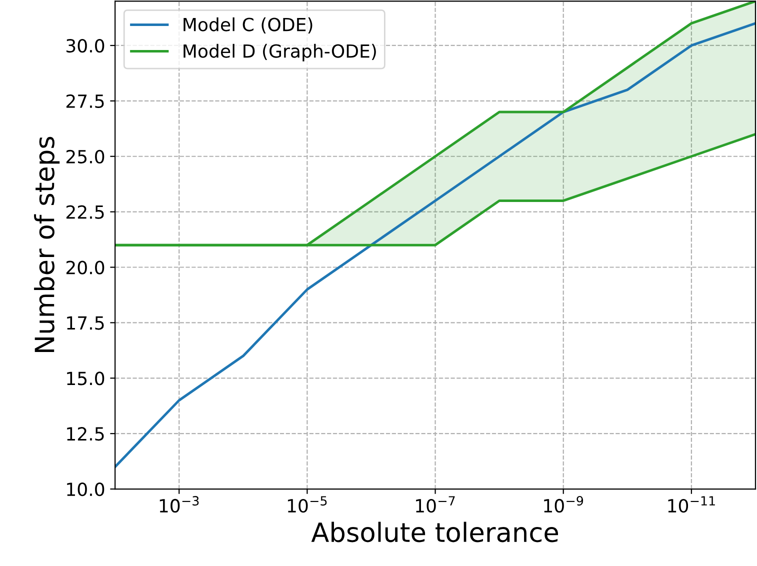 The width and height of the screenshot is (757, 566). What do you see at coordinates (85, 489) in the screenshot?
I see `y-tick-label: 10.0` at bounding box center [85, 489].